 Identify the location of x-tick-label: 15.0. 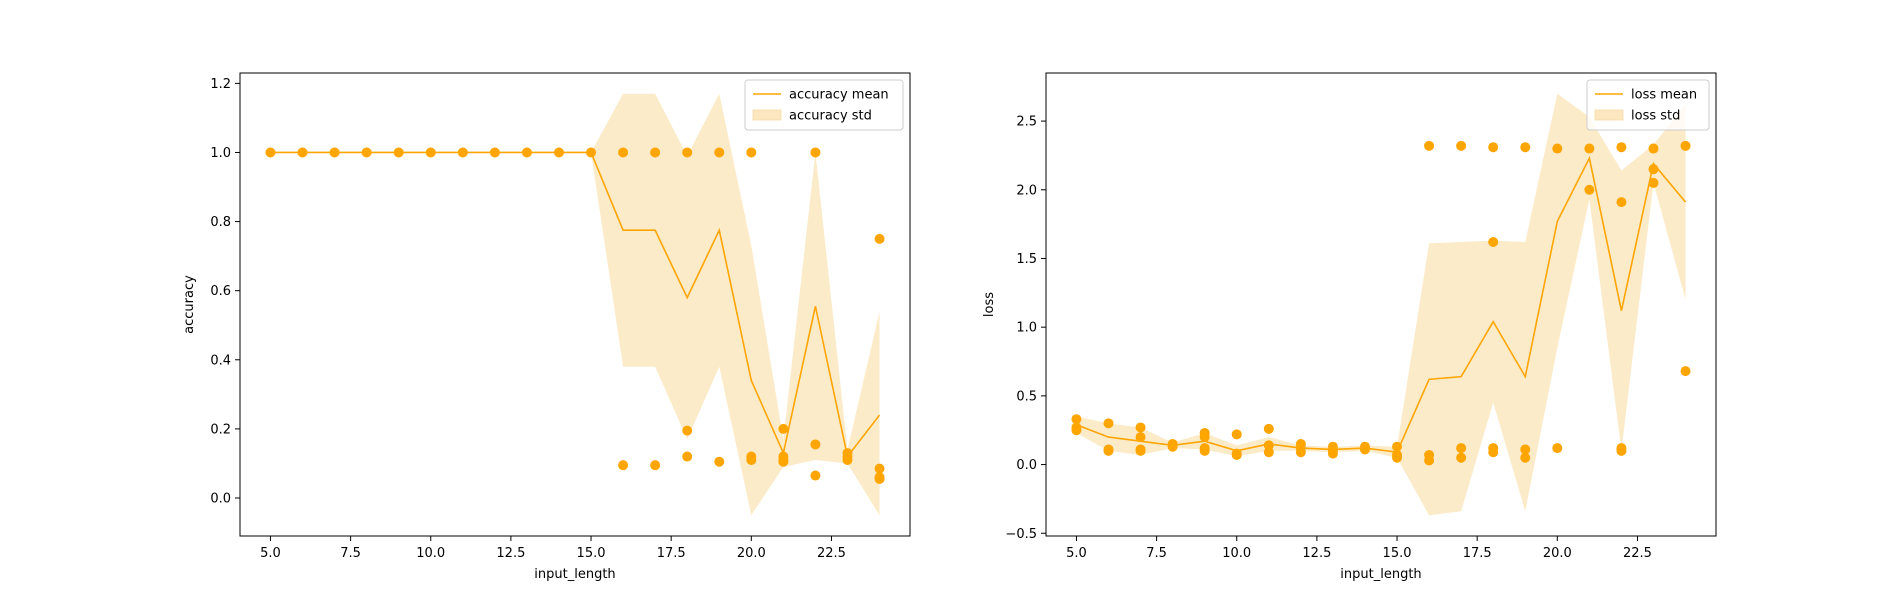
(591, 553).